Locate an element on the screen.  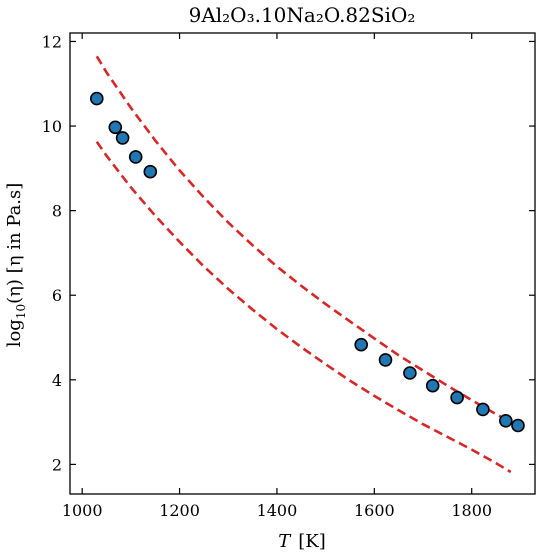
y-tick-label: 12 is located at coordinates (52, 41).